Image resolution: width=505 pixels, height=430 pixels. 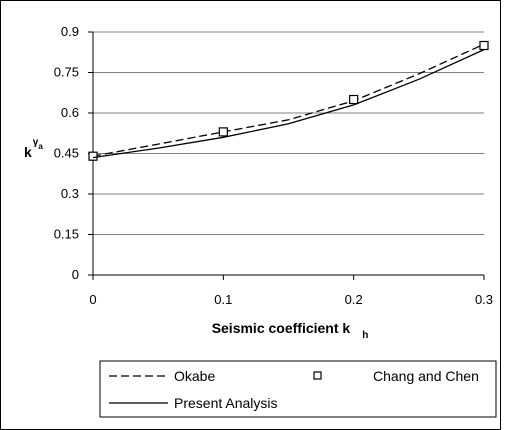 What do you see at coordinates (194, 376) in the screenshot?
I see `legend-label-okabe: Okabe` at bounding box center [194, 376].